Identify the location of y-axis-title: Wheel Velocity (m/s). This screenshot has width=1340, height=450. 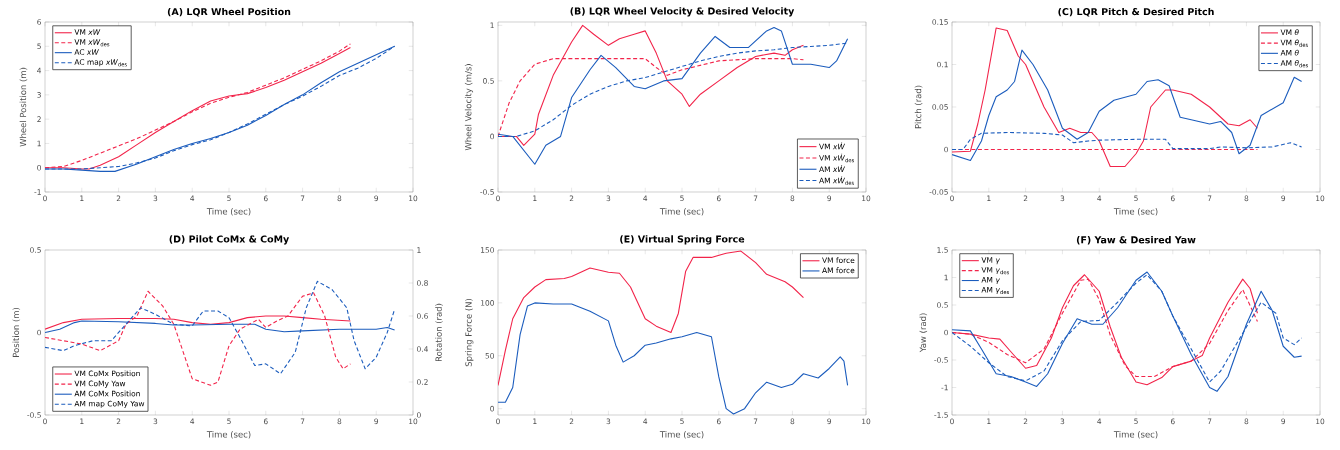
(469, 107).